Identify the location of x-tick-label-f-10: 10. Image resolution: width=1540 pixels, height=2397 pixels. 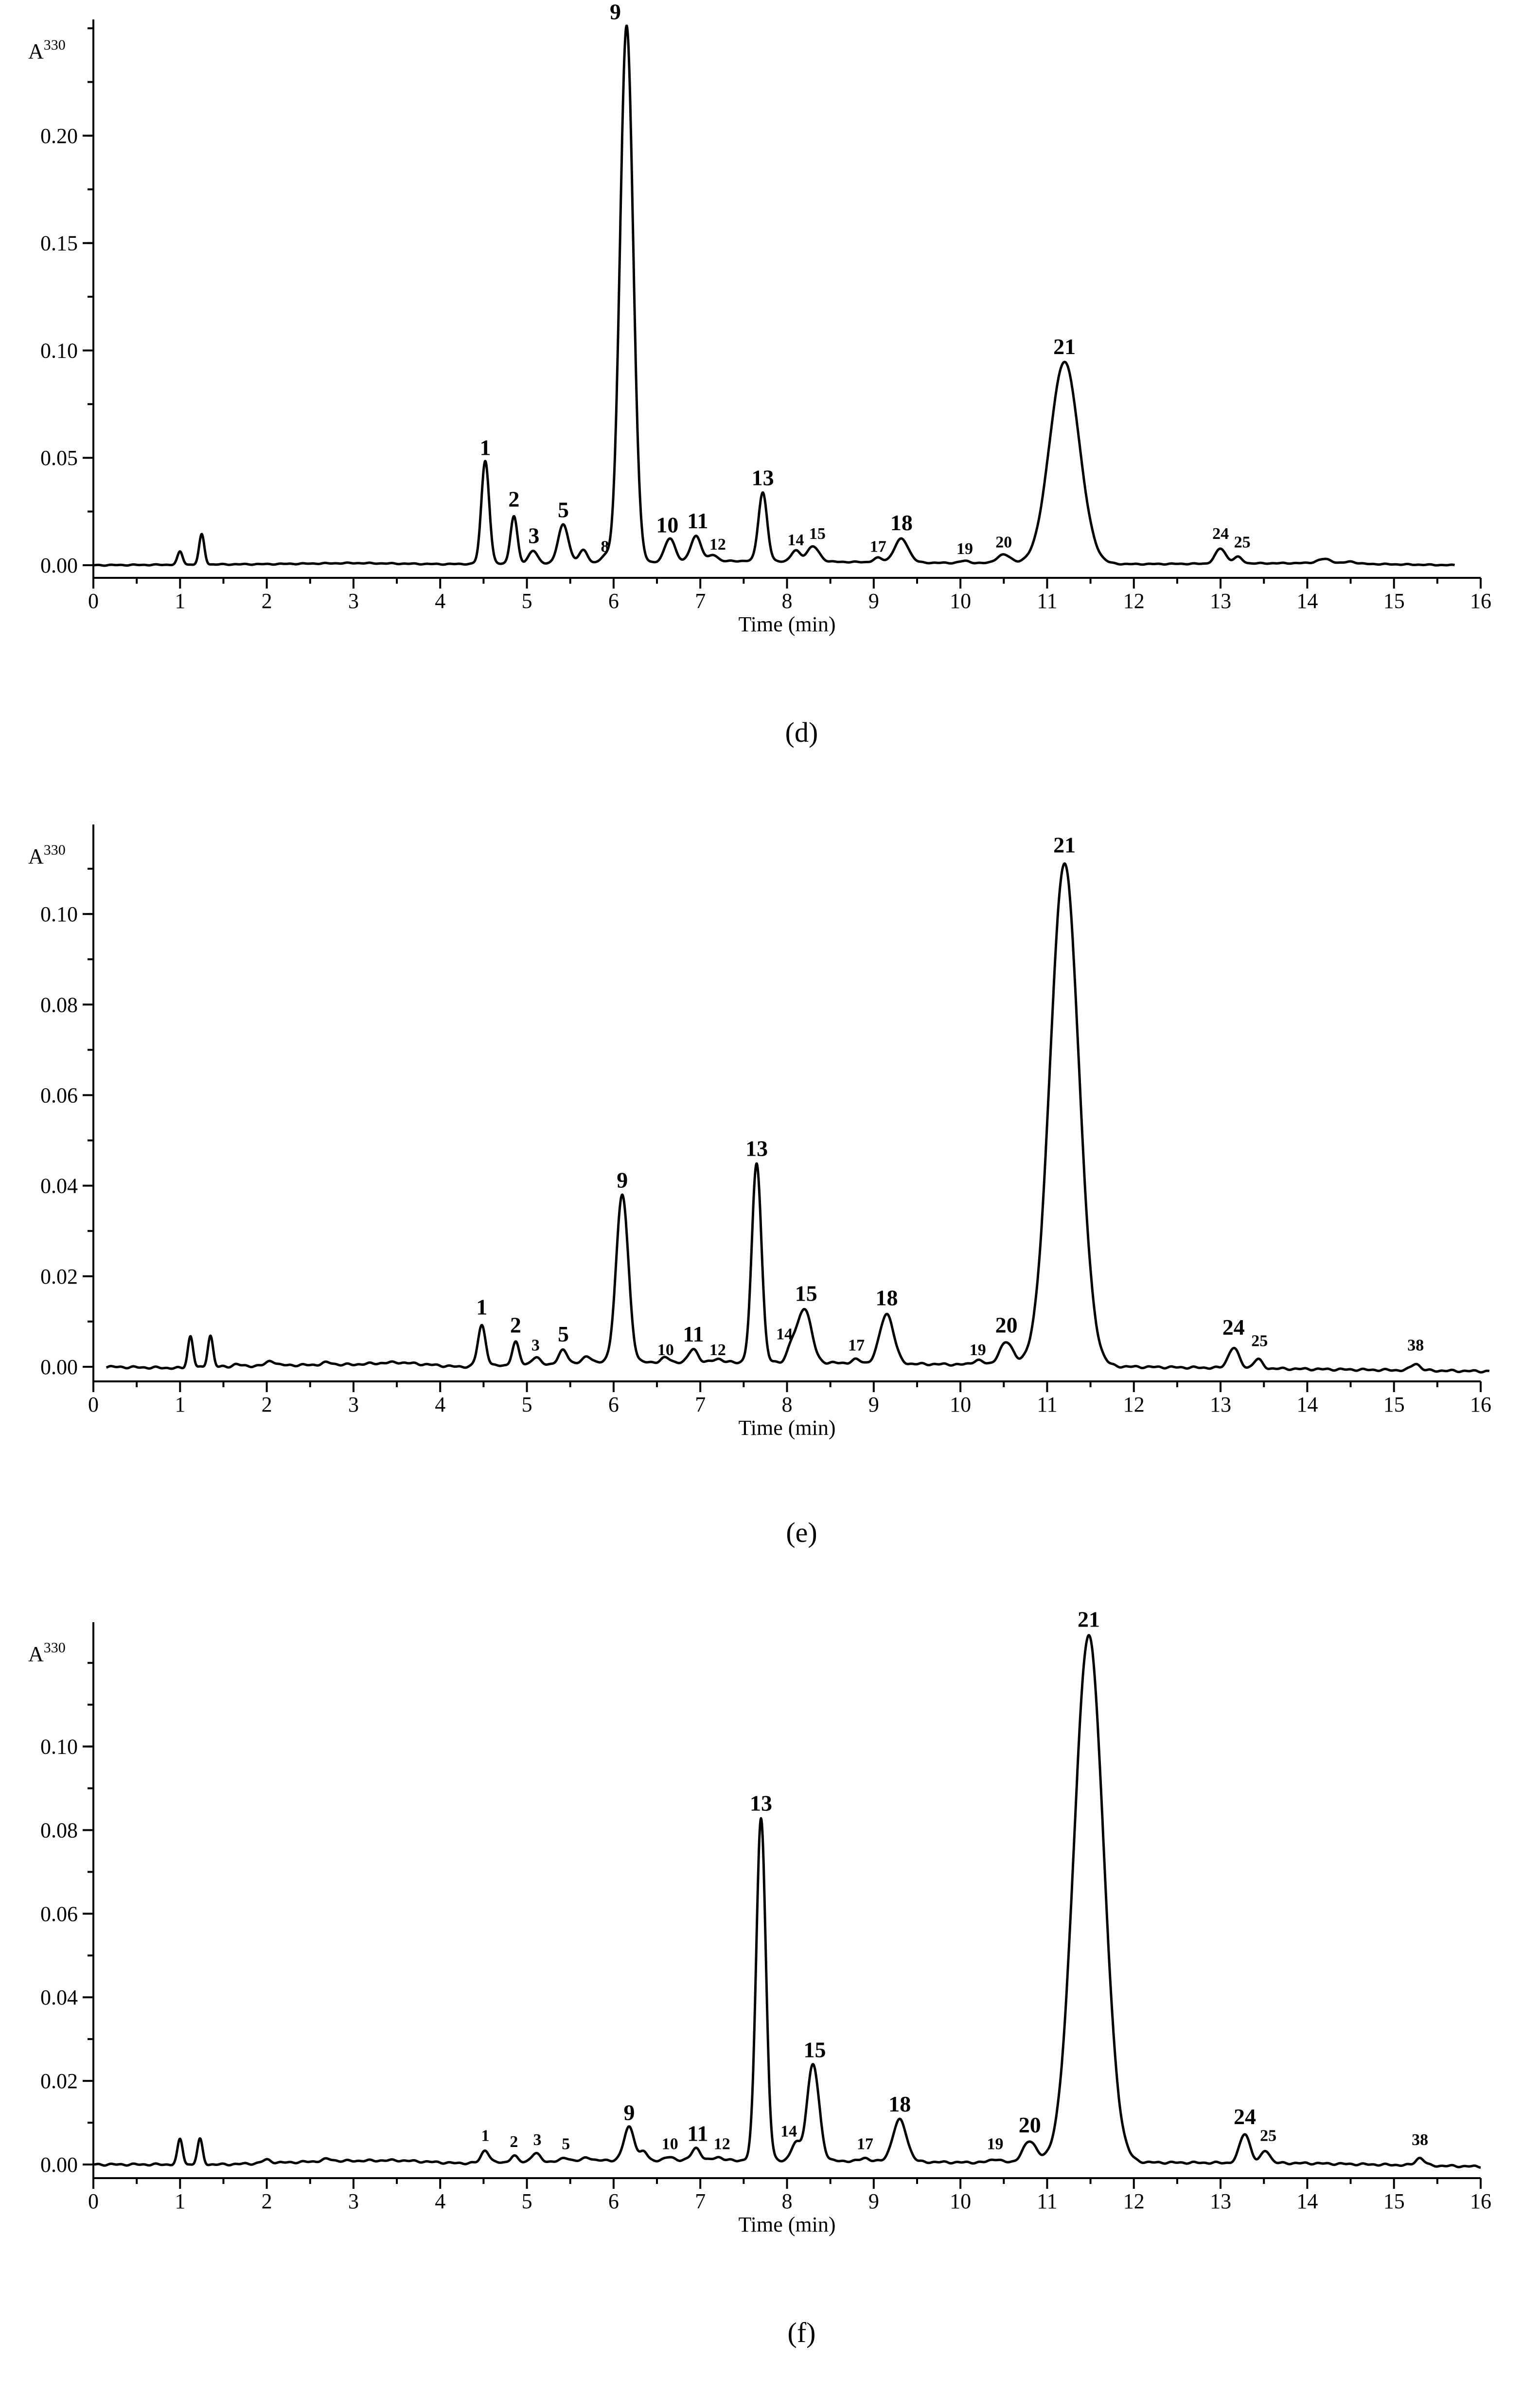
(960, 2201).